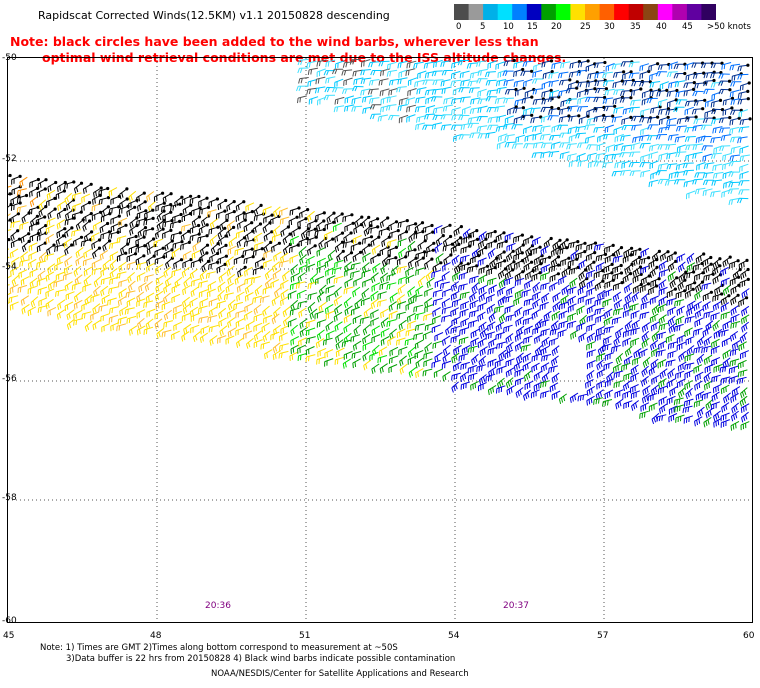 This screenshot has width=760, height=688. I want to click on lon-label-51: 51, so click(305, 636).